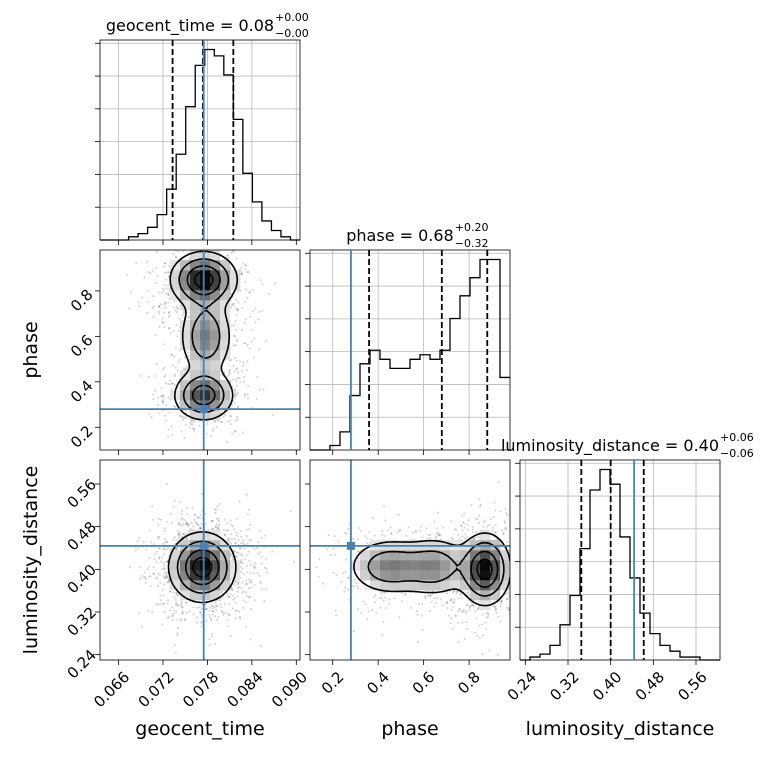 This screenshot has width=760, height=760. What do you see at coordinates (410, 350) in the screenshot?
I see `hist-phase-border` at bounding box center [410, 350].